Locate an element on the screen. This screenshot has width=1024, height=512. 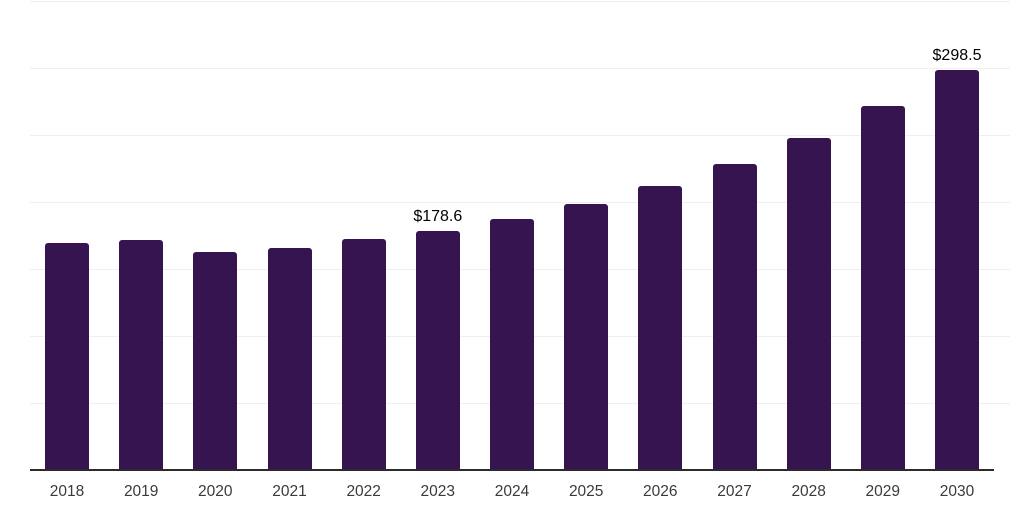
bar-2021 is located at coordinates (289, 358).